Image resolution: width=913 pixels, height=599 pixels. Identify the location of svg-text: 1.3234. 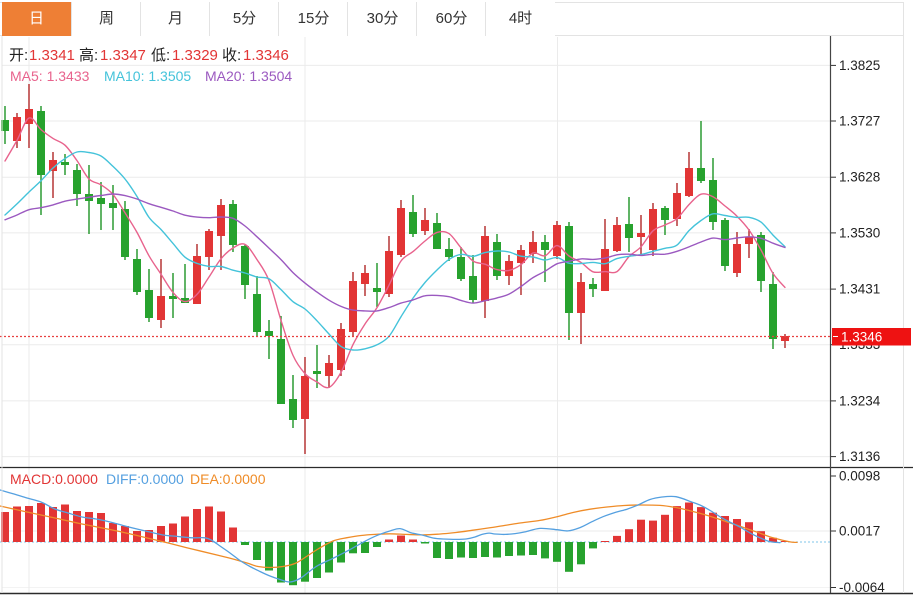
(860, 400).